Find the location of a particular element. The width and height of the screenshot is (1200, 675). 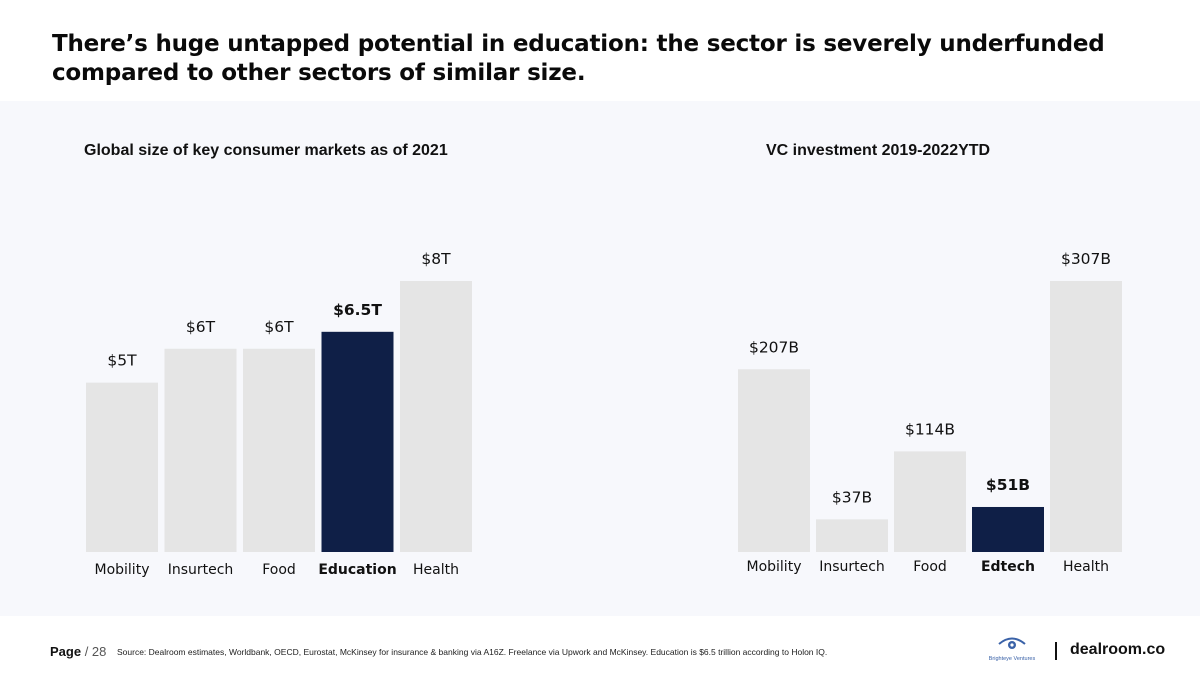

chart-title-vc-investment: VC investment 2019-2022YTD is located at coordinates (878, 150).